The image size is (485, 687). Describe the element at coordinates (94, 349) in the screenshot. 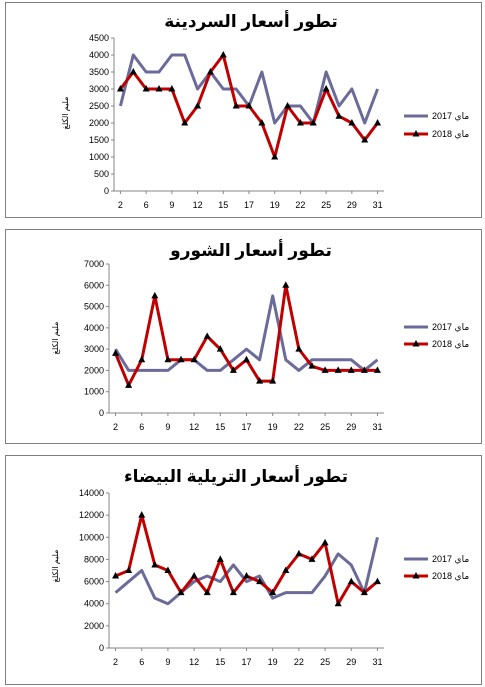

I see `y-tick-label: 3000` at that location.